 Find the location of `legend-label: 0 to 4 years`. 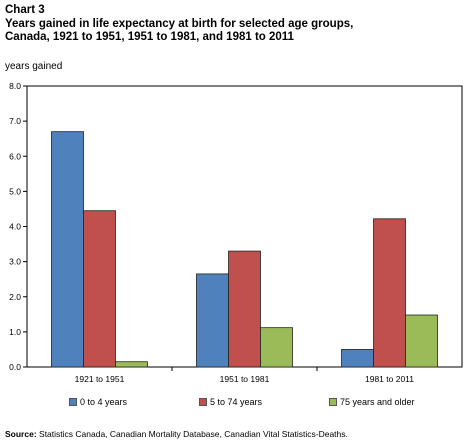

legend-label: 0 to 4 years is located at coordinates (104, 402).